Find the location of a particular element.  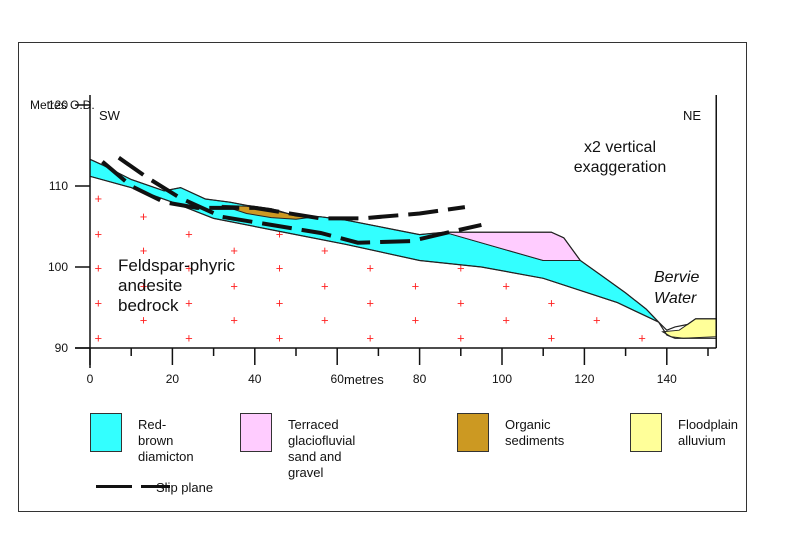

y-tick-label: 90 is located at coordinates (62, 348).